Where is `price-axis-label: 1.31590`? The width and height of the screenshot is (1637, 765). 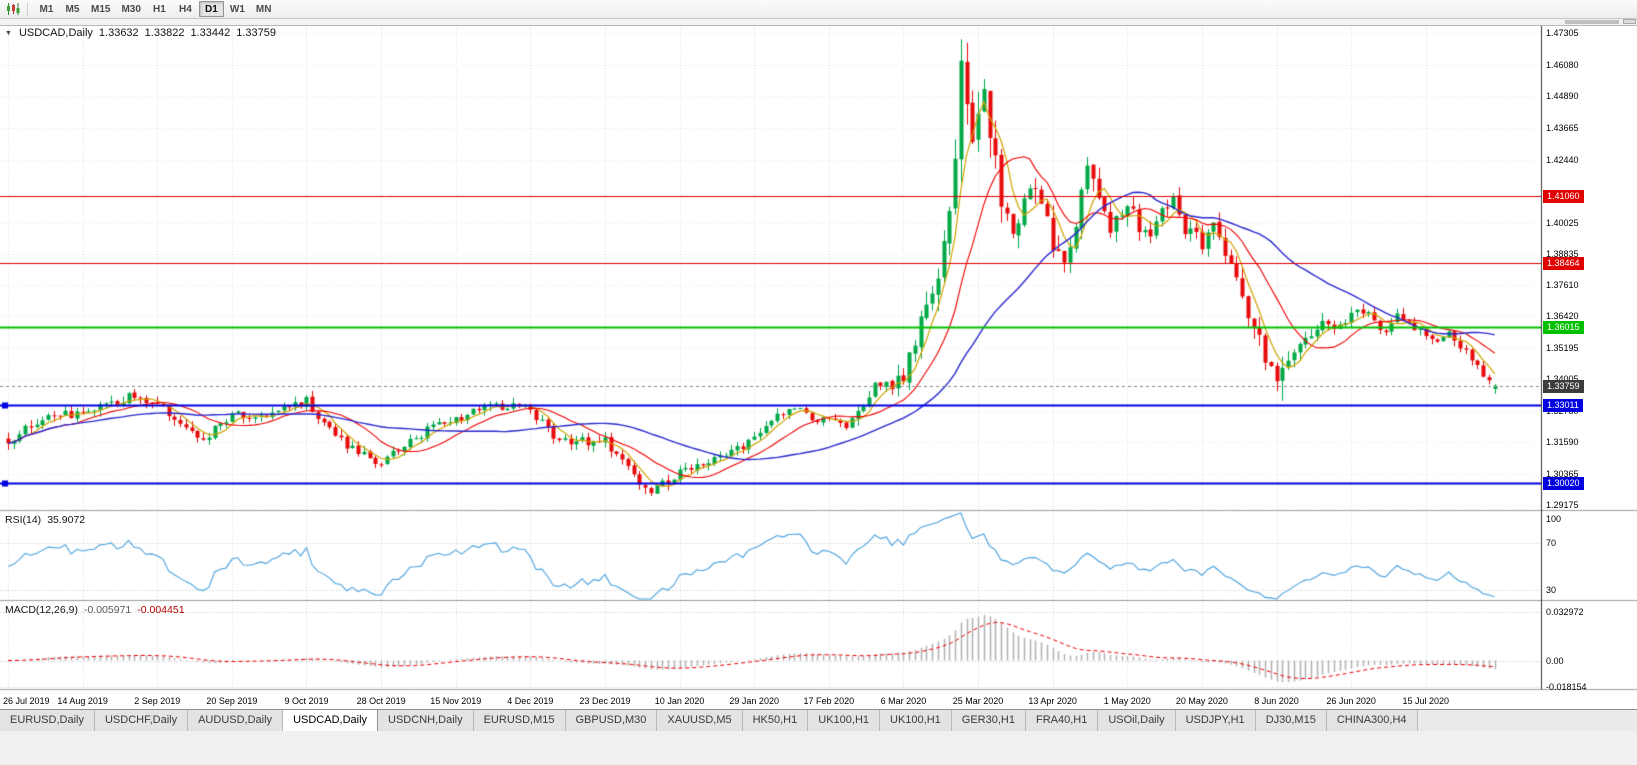 price-axis-label: 1.31590 is located at coordinates (1562, 442).